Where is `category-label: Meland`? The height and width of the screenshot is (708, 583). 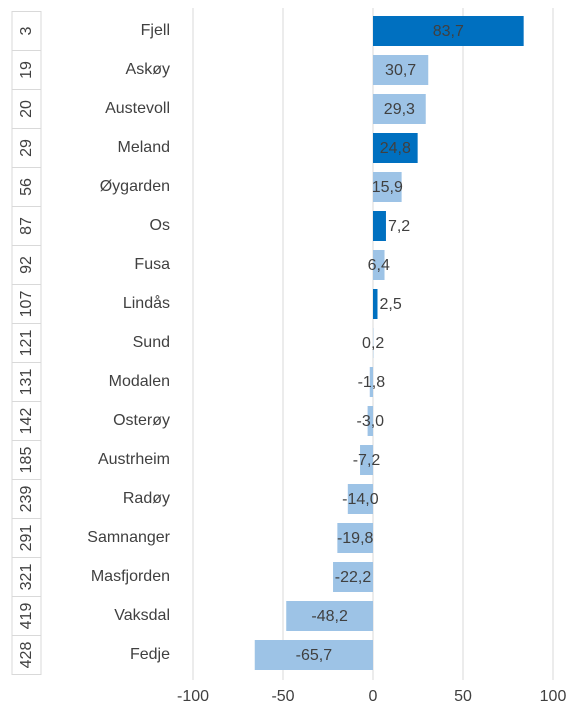 category-label: Meland is located at coordinates (144, 147).